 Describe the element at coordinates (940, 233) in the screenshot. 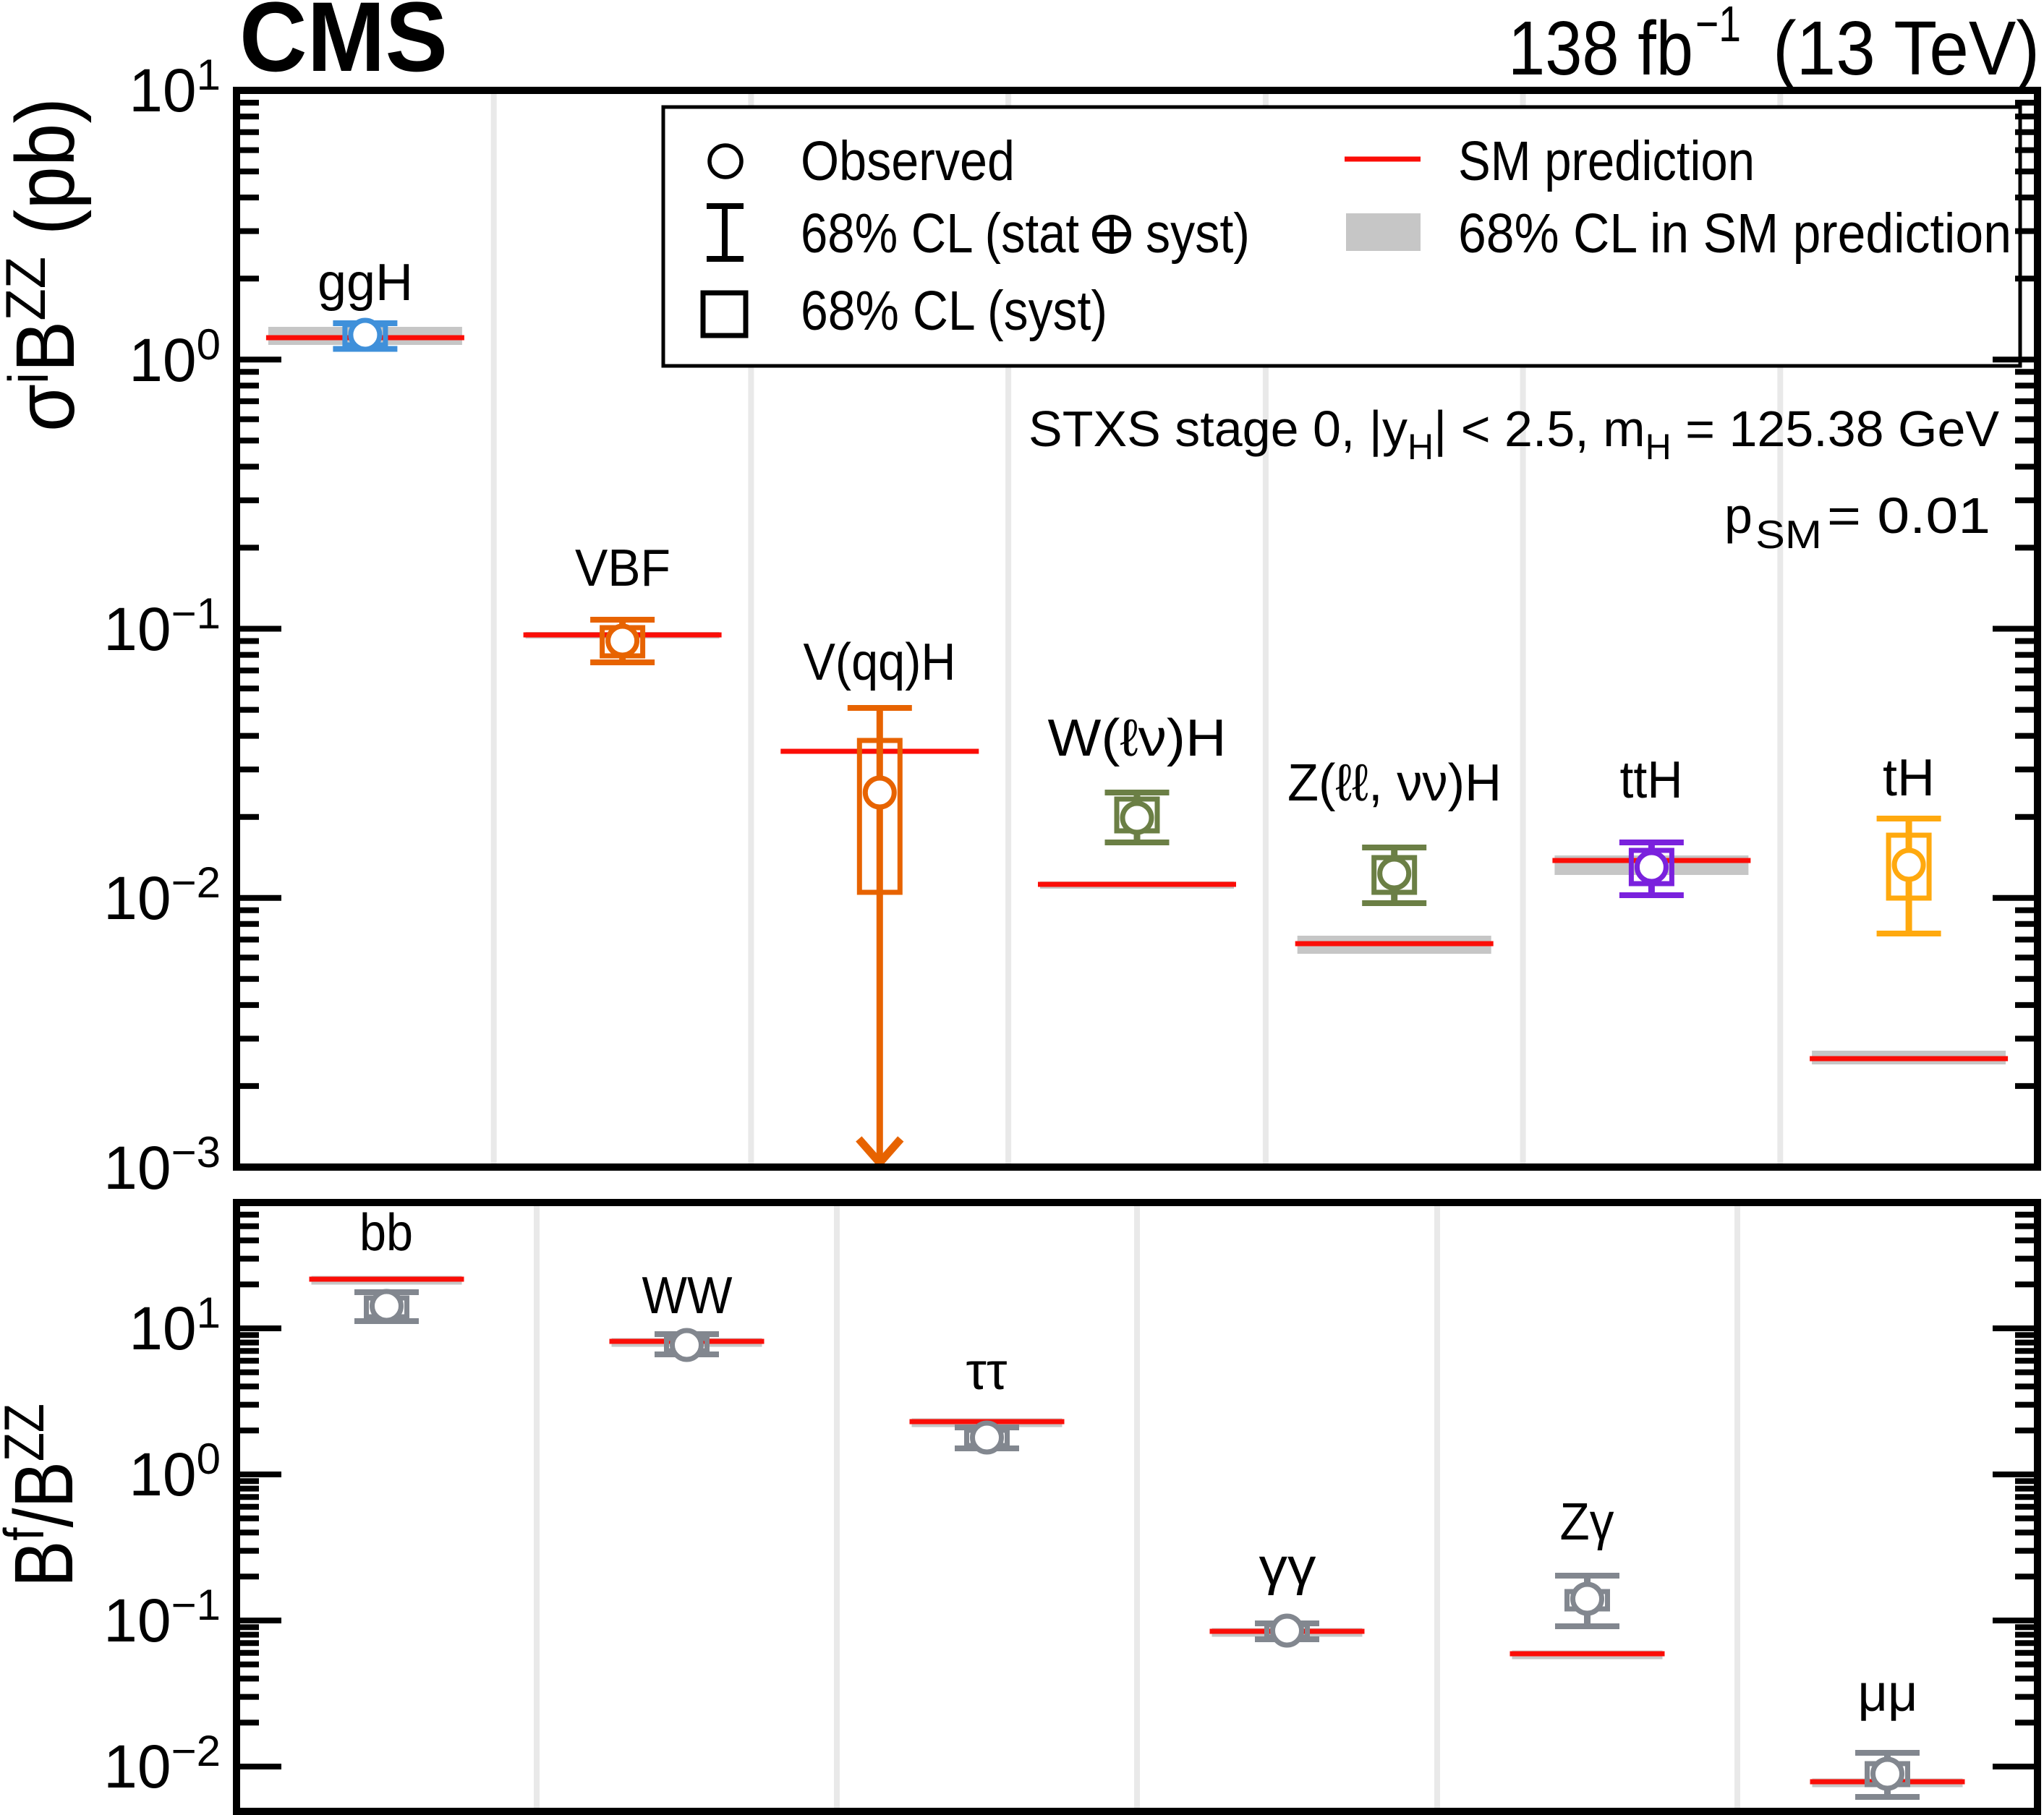

I see `svg-text: 68% CL (stat` at that location.